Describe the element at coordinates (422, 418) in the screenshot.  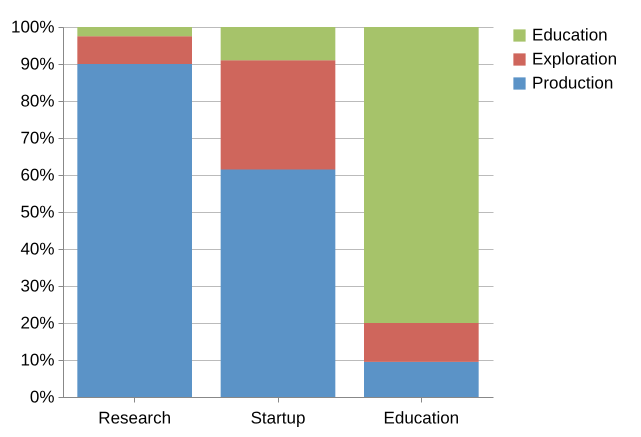
I see `x-tick-label: Education` at that location.